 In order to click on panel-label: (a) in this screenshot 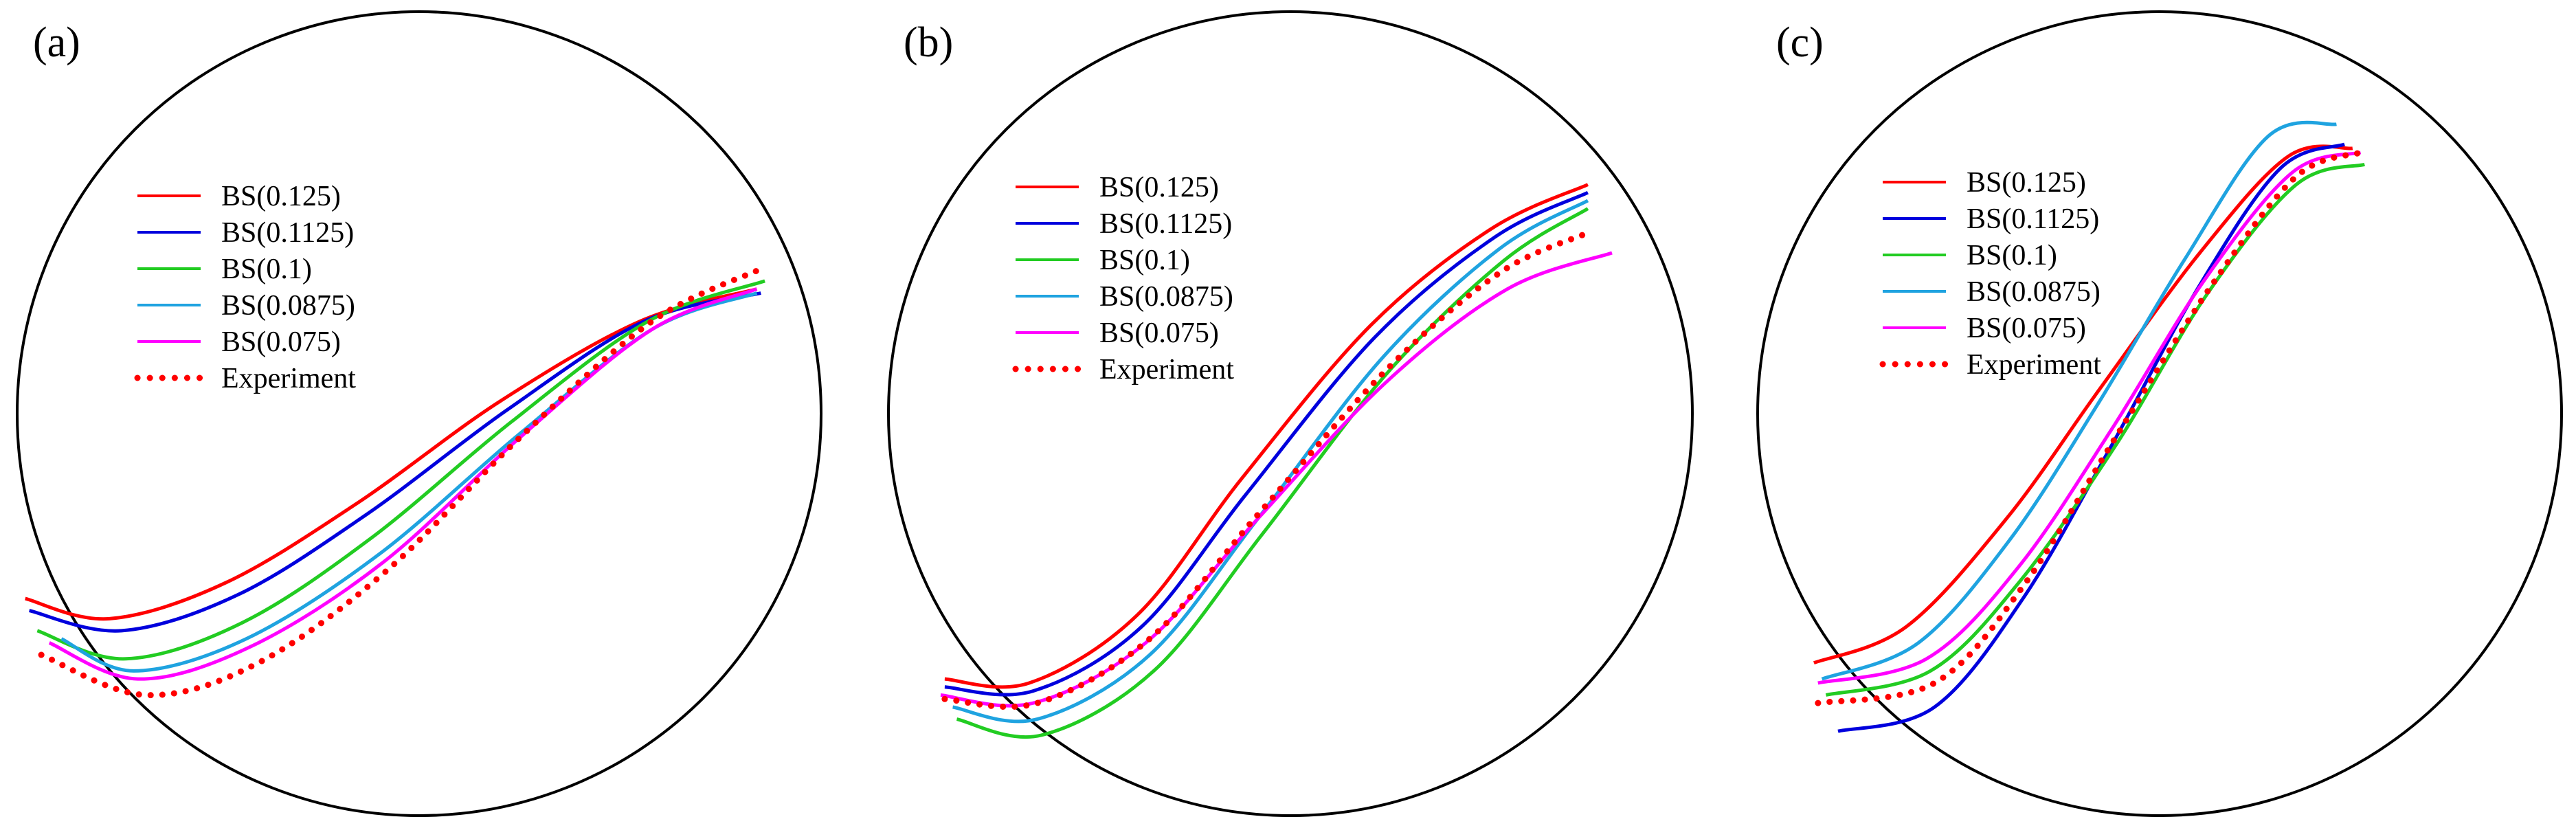, I will do `click(56, 42)`.